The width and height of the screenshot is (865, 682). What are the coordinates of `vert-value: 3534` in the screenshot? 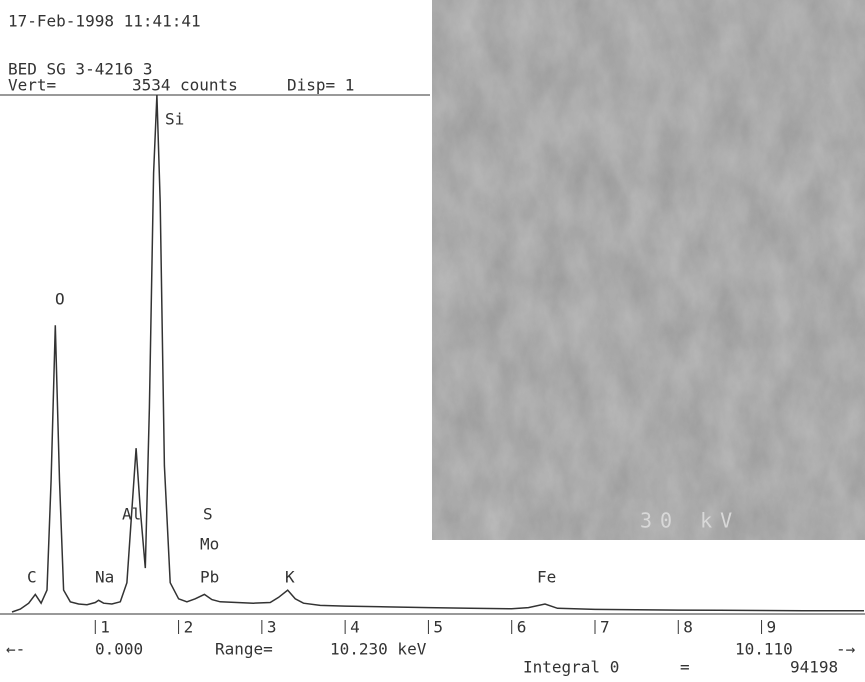 It's located at (151, 85).